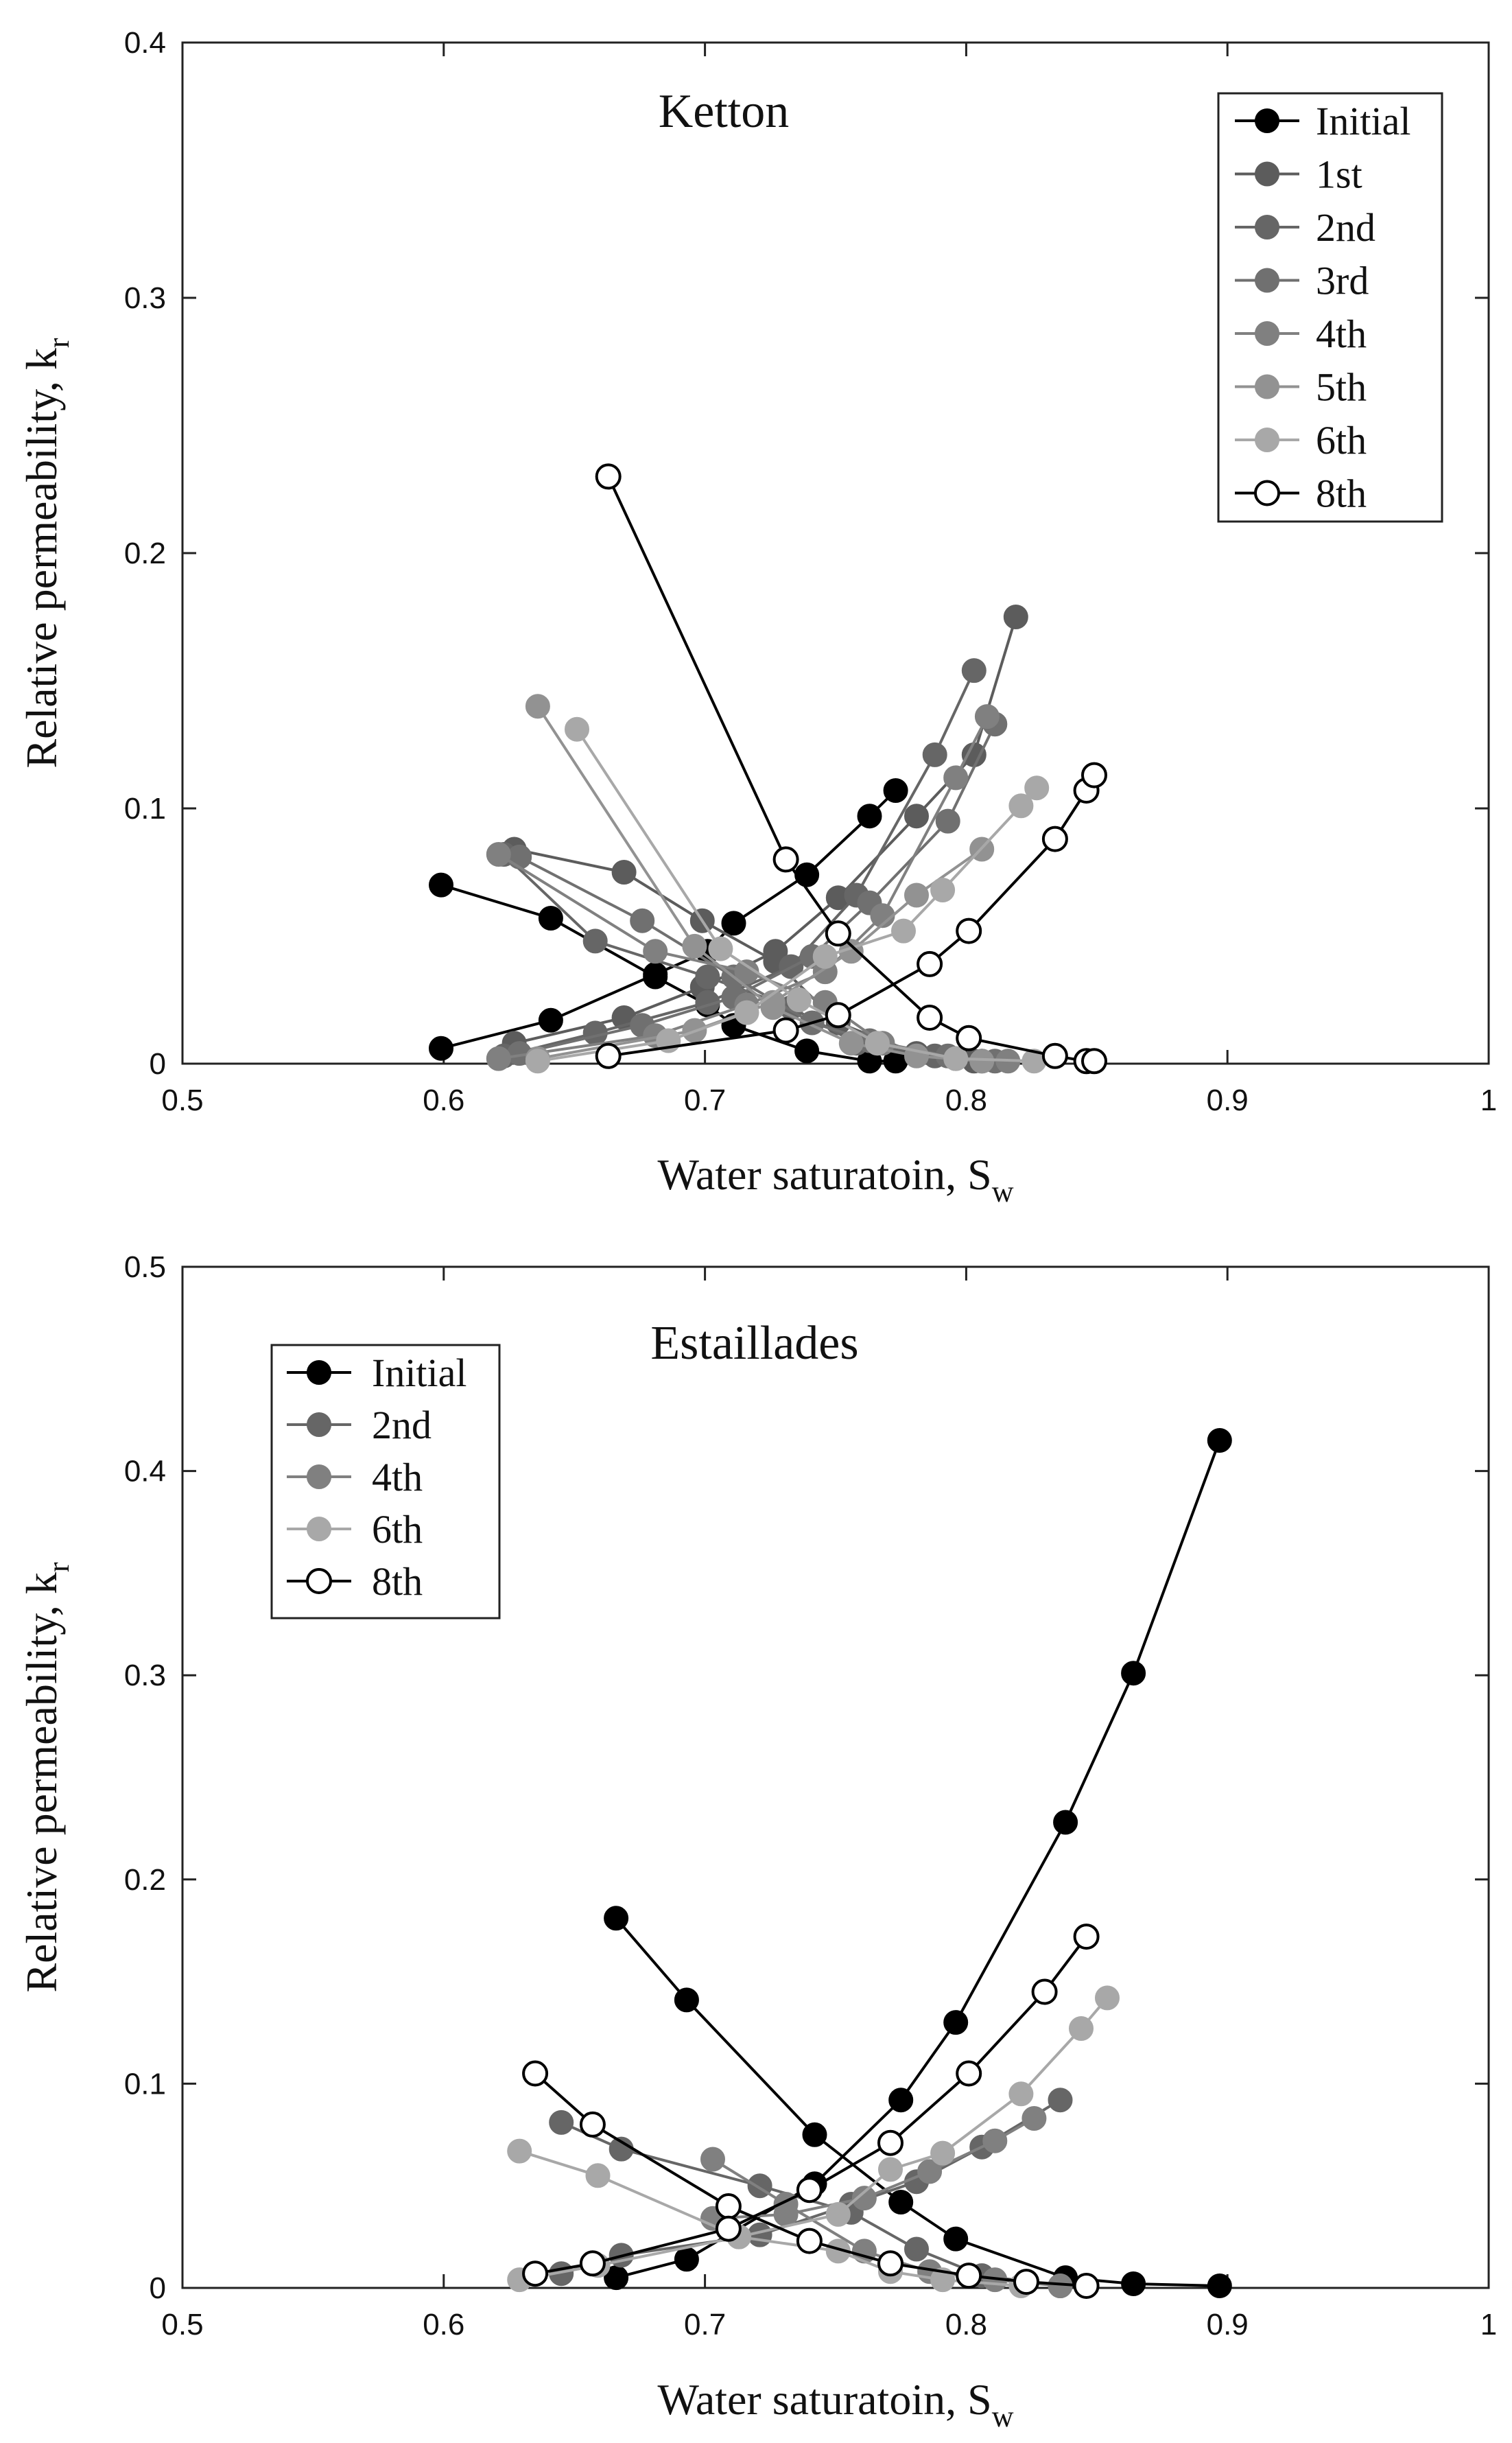 Image resolution: width=1512 pixels, height=2443 pixels. I want to click on y-tick-label: 0.1, so click(145, 809).